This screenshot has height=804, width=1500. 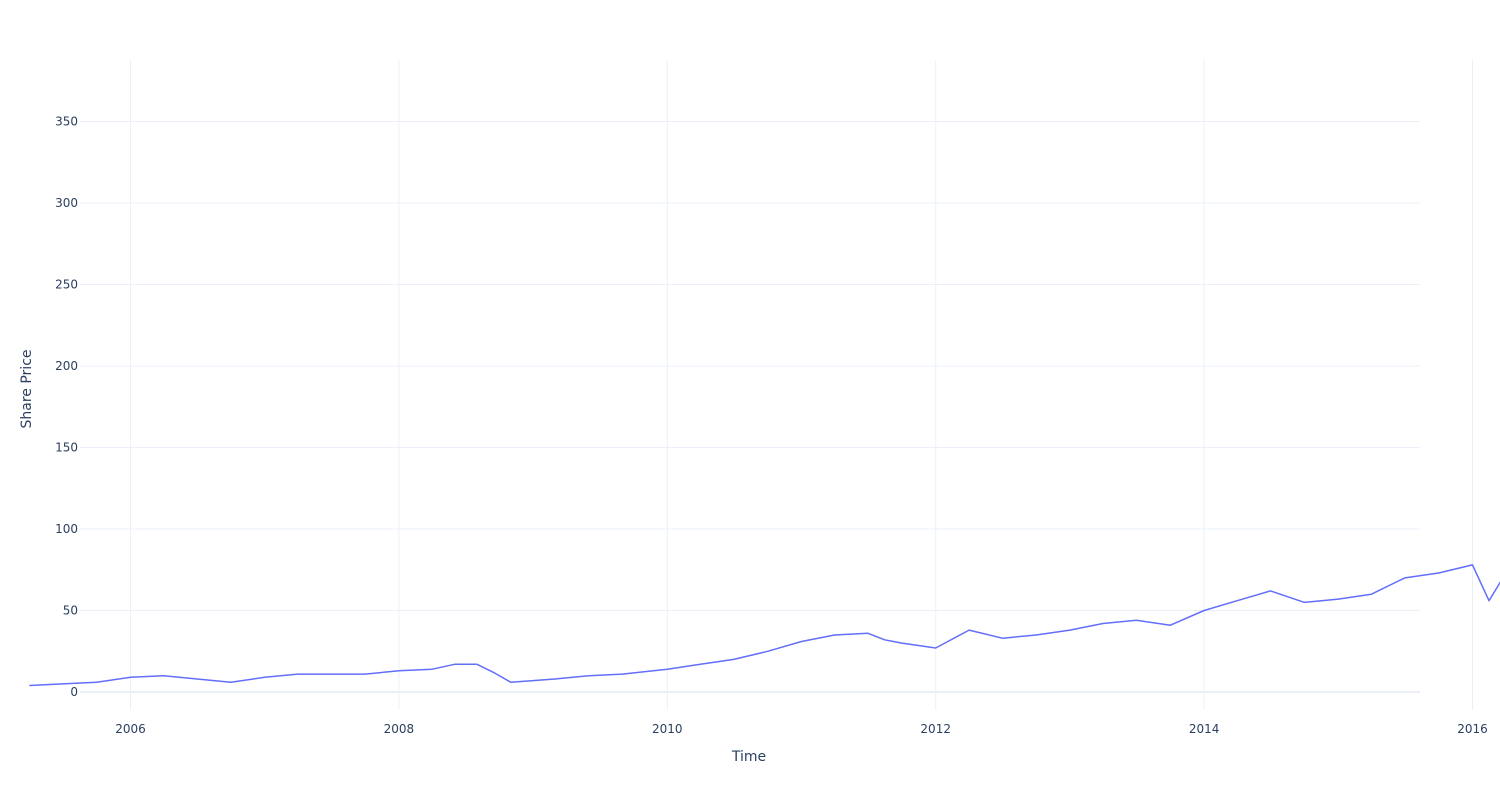 I want to click on y-tick-label: 100, so click(x=66, y=529).